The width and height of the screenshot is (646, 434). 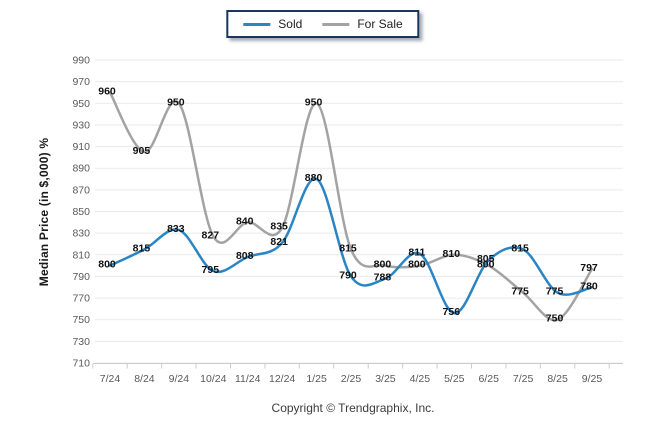 I want to click on for-sale-data-label: 750, so click(x=555, y=319).